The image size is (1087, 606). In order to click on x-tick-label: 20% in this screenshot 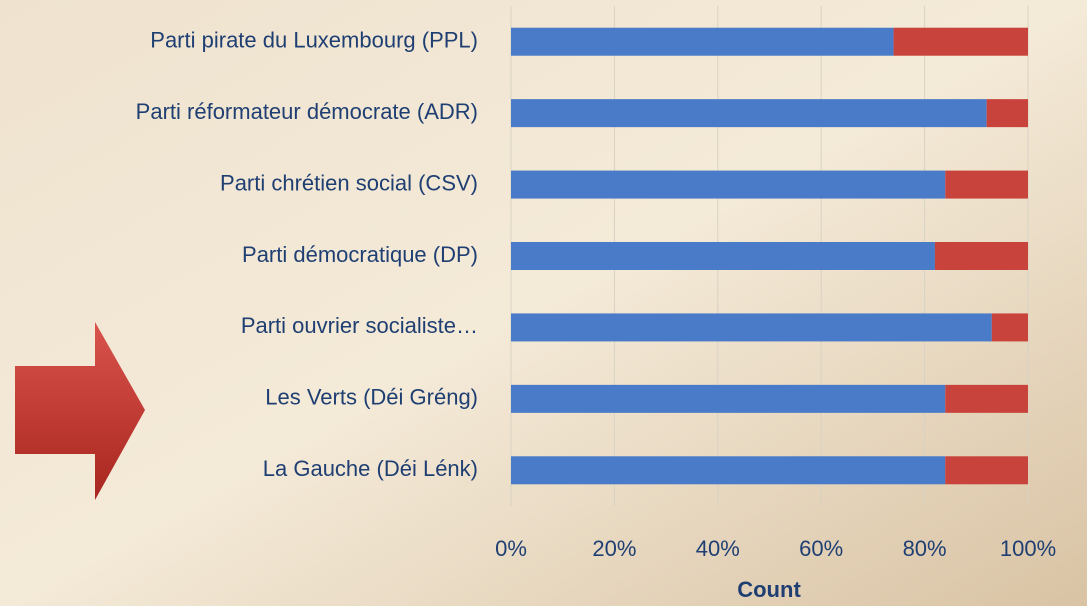, I will do `click(614, 548)`.